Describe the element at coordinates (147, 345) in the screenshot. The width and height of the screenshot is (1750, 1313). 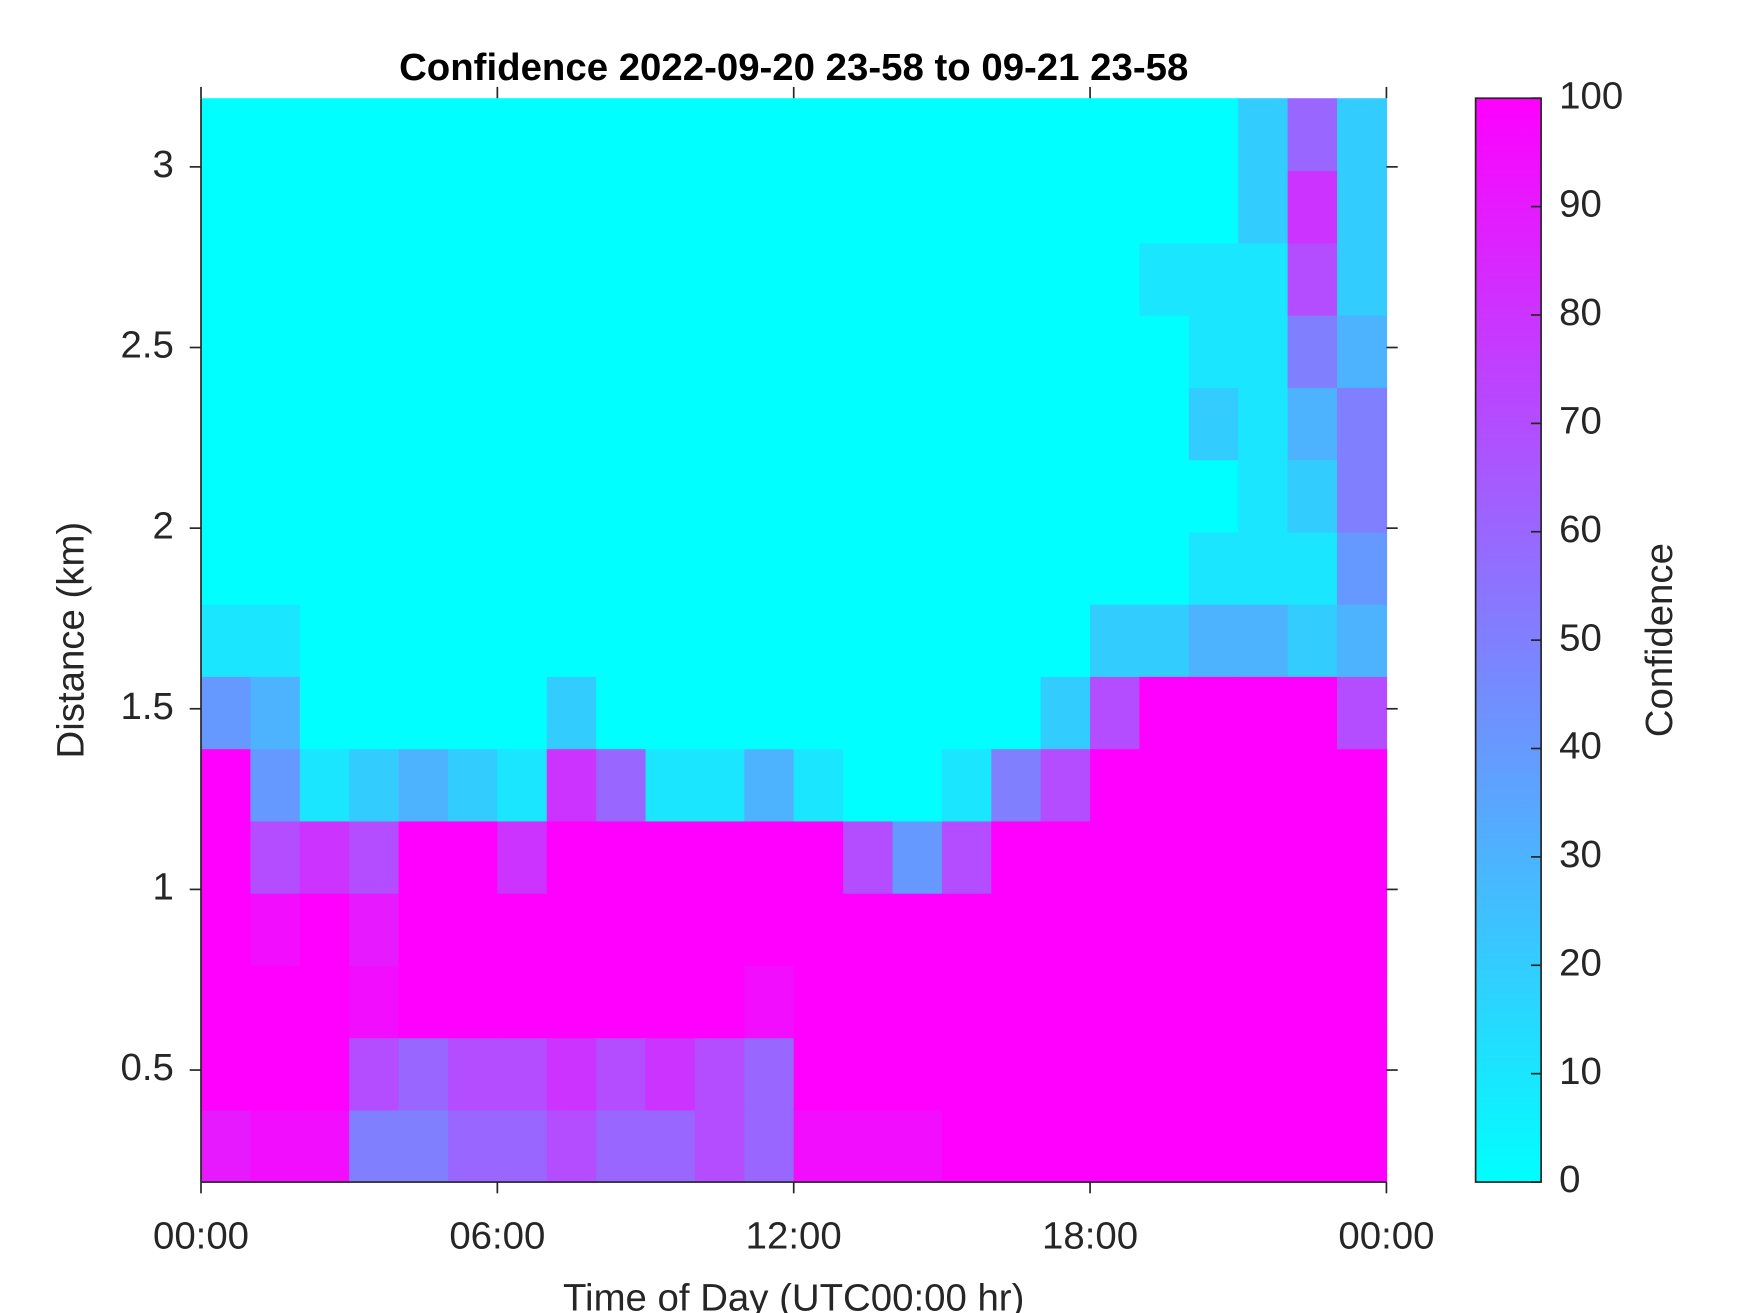
I see `y-tick-label: 2.5` at that location.